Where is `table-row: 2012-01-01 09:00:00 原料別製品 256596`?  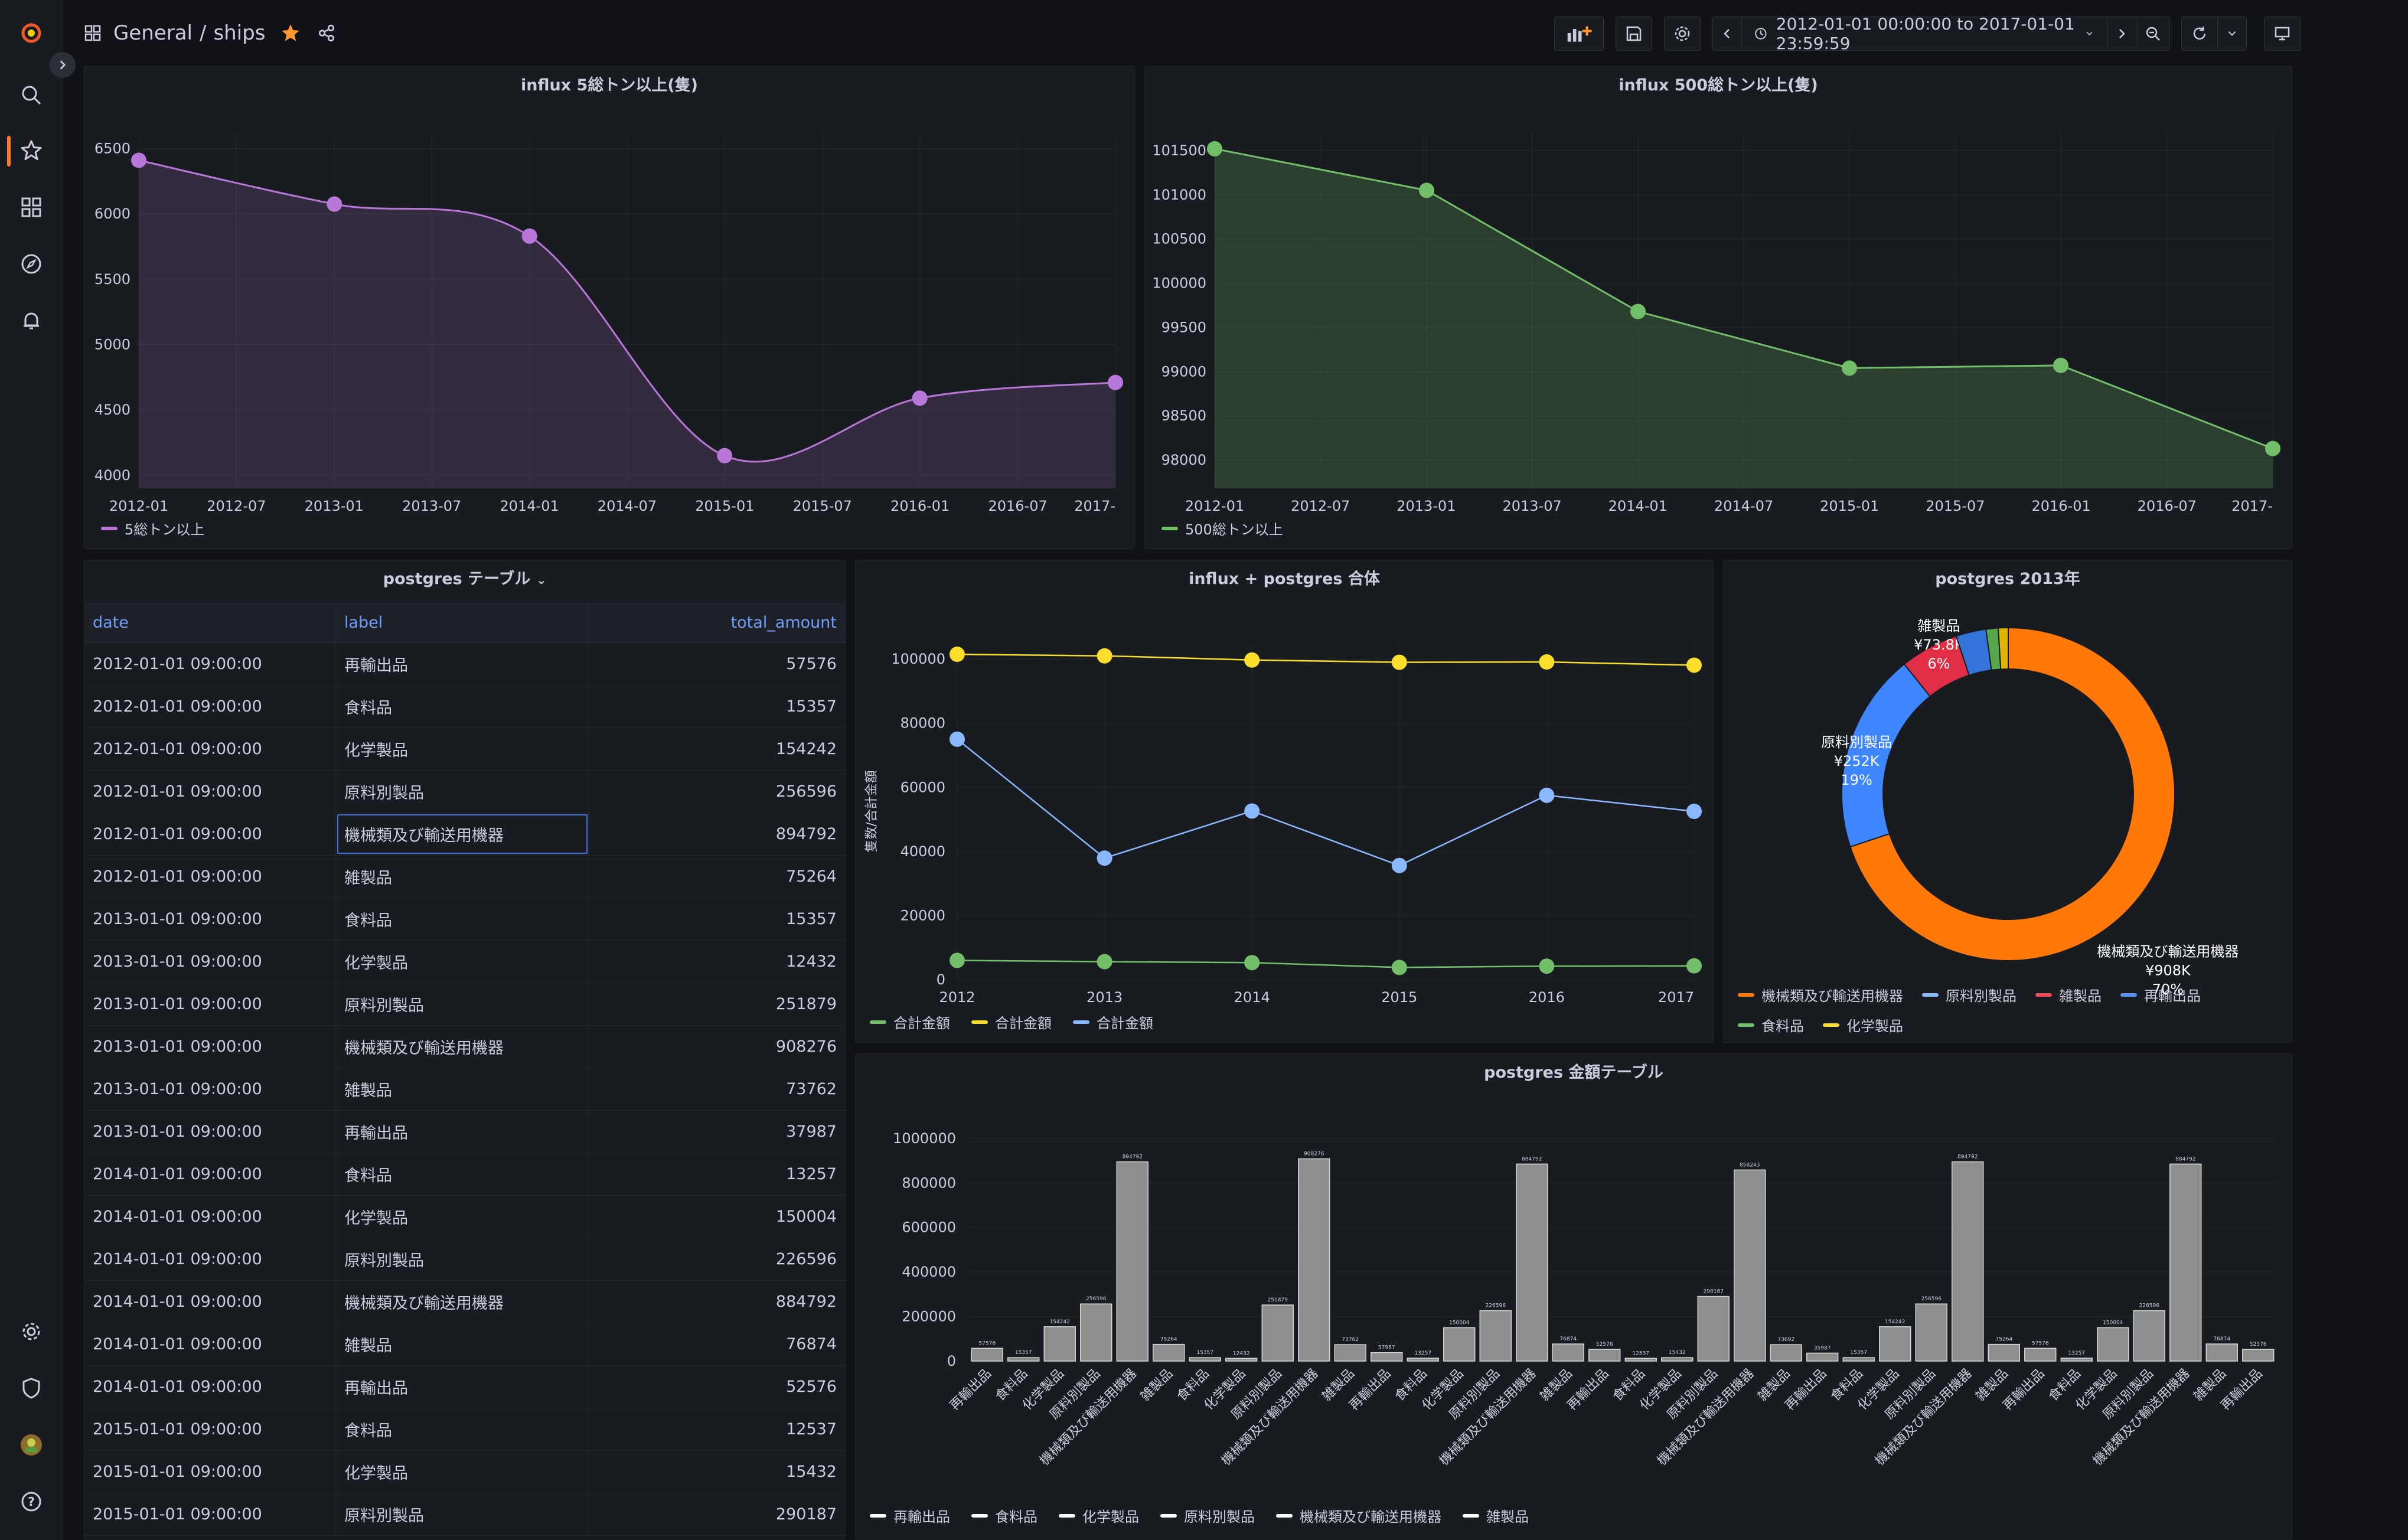 table-row: 2012-01-01 09:00:00 原料別製品 256596 is located at coordinates (464, 792).